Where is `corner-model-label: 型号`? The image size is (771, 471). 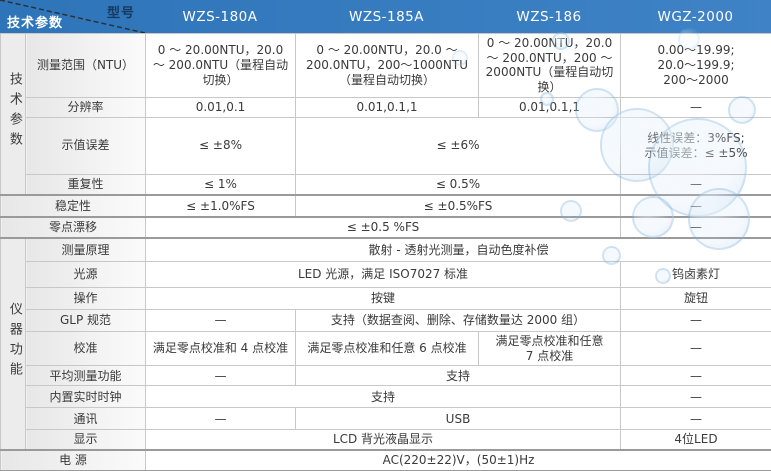
corner-model-label: 型号 is located at coordinates (120, 13).